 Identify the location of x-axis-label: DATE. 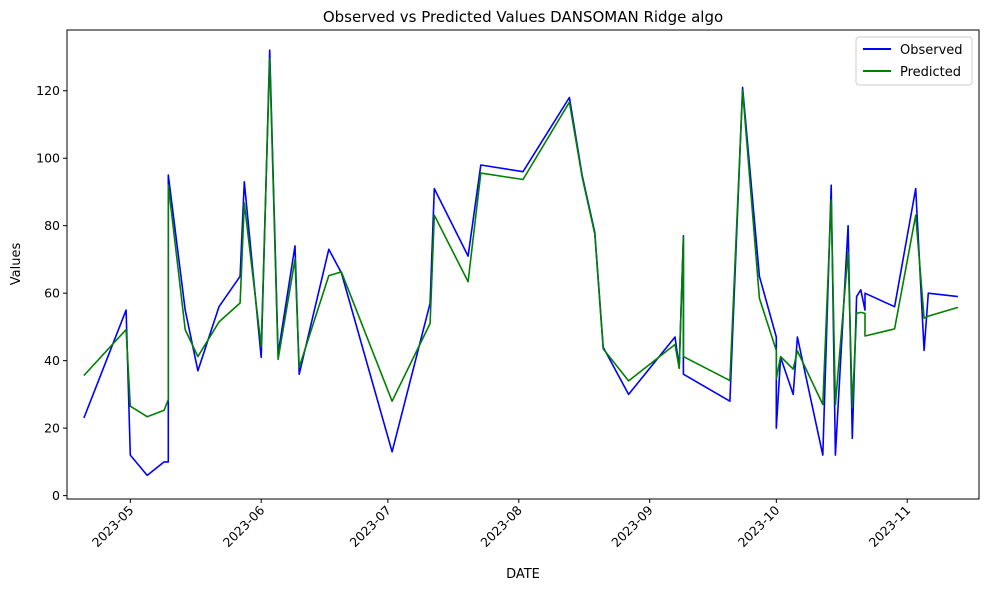
(523, 574).